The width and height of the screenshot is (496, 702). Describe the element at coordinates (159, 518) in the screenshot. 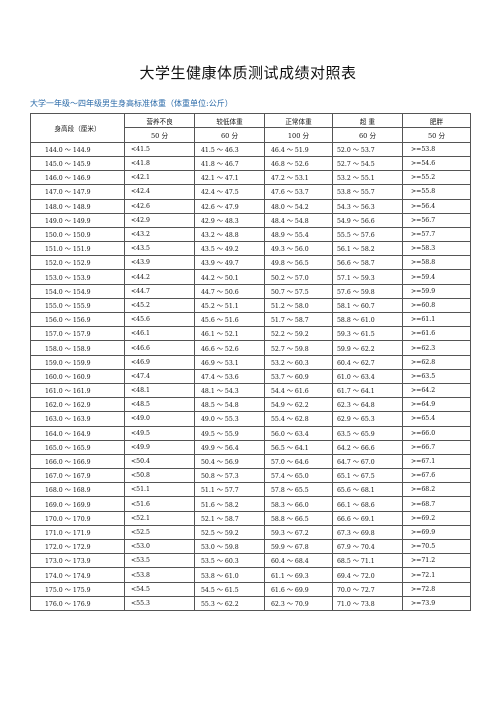

I see `weight-range-cell: <52.1` at that location.